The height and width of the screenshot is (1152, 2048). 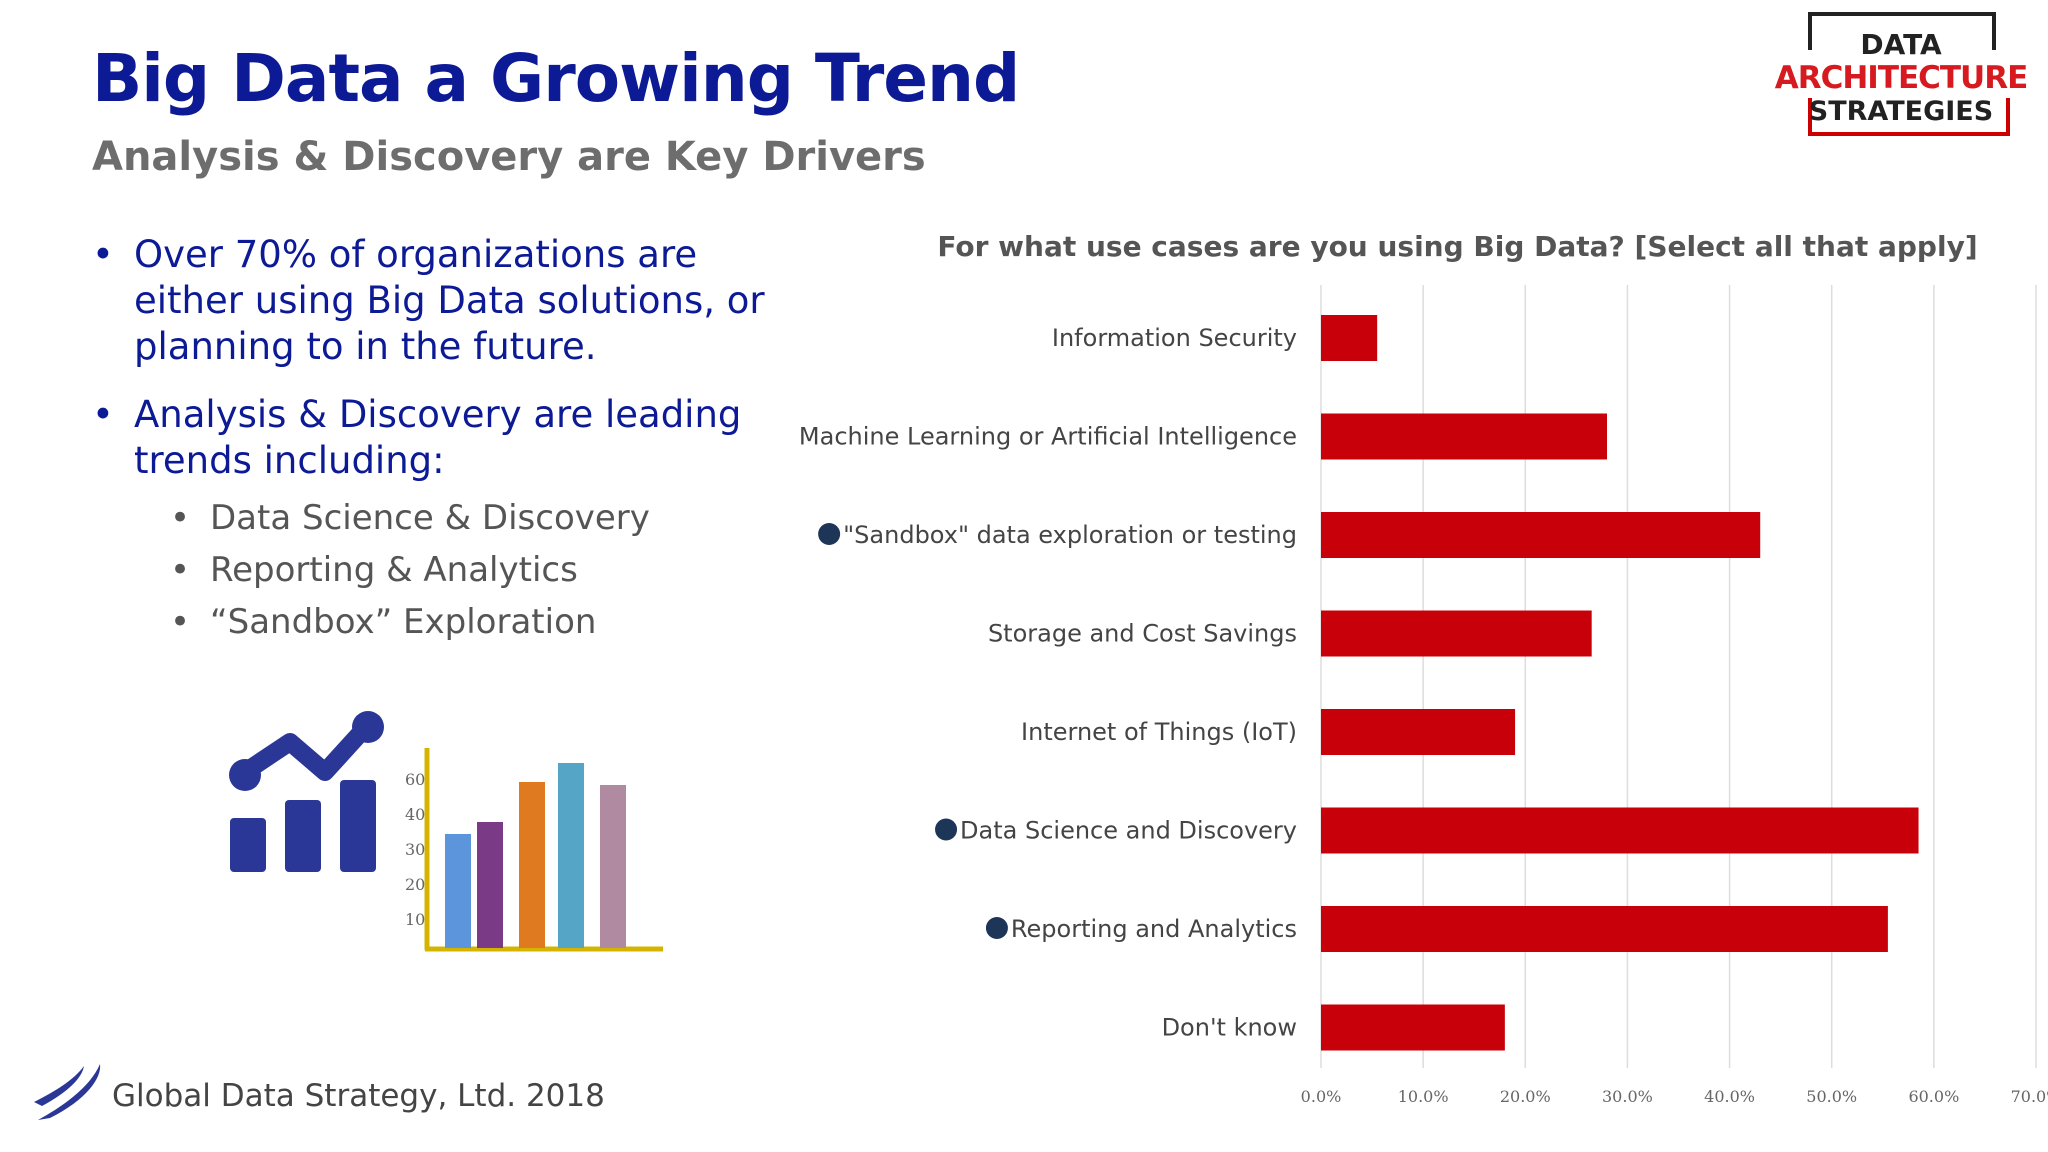 I want to click on sub-bullet-item: Data Science & Discovery, so click(x=491, y=518).